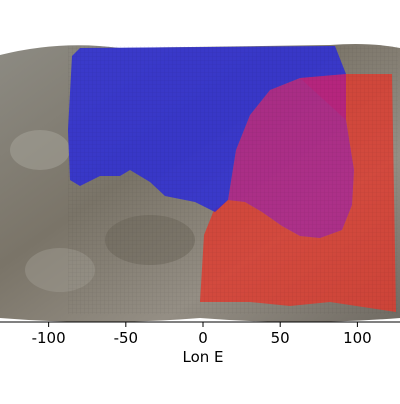 This screenshot has height=404, width=400. Describe the element at coordinates (203, 338) in the screenshot. I see `x-tick-label: 0` at that location.